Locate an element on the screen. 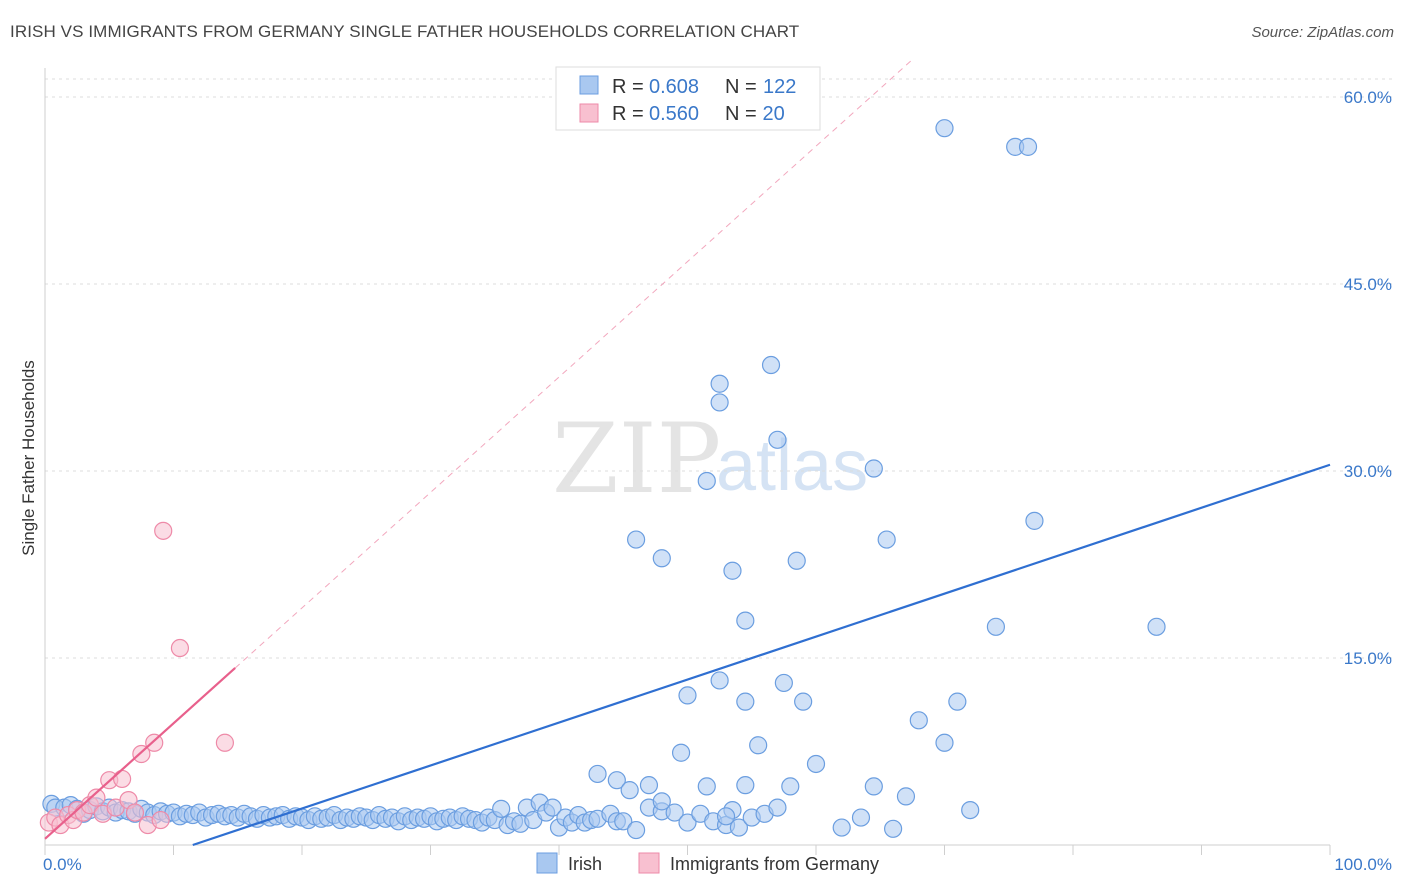 The width and height of the screenshot is (1406, 892). legend-swatch-irish is located at coordinates (589, 85).